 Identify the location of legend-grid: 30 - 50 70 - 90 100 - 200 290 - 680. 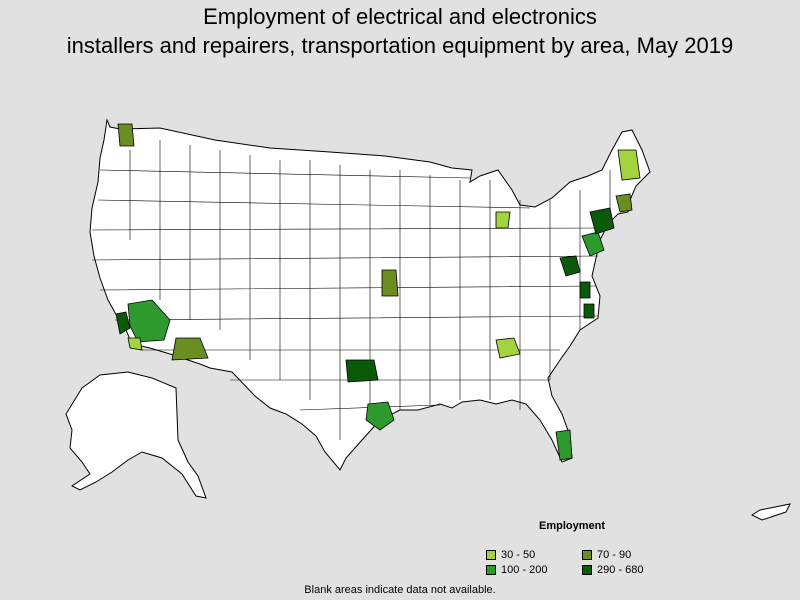
(581, 562).